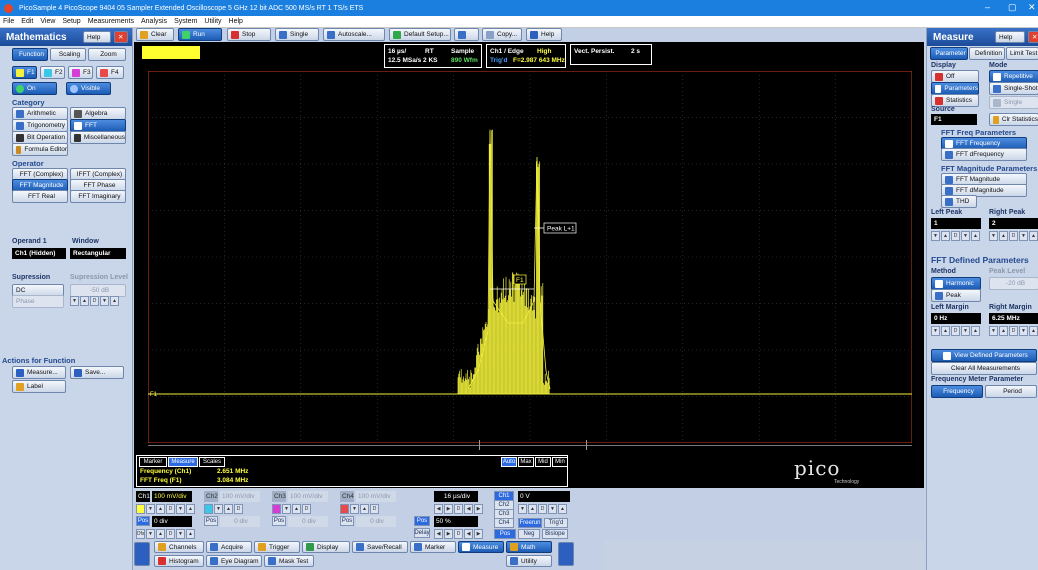 The image size is (1038, 570). I want to click on rp-down2: ▼, so click(1023, 236).